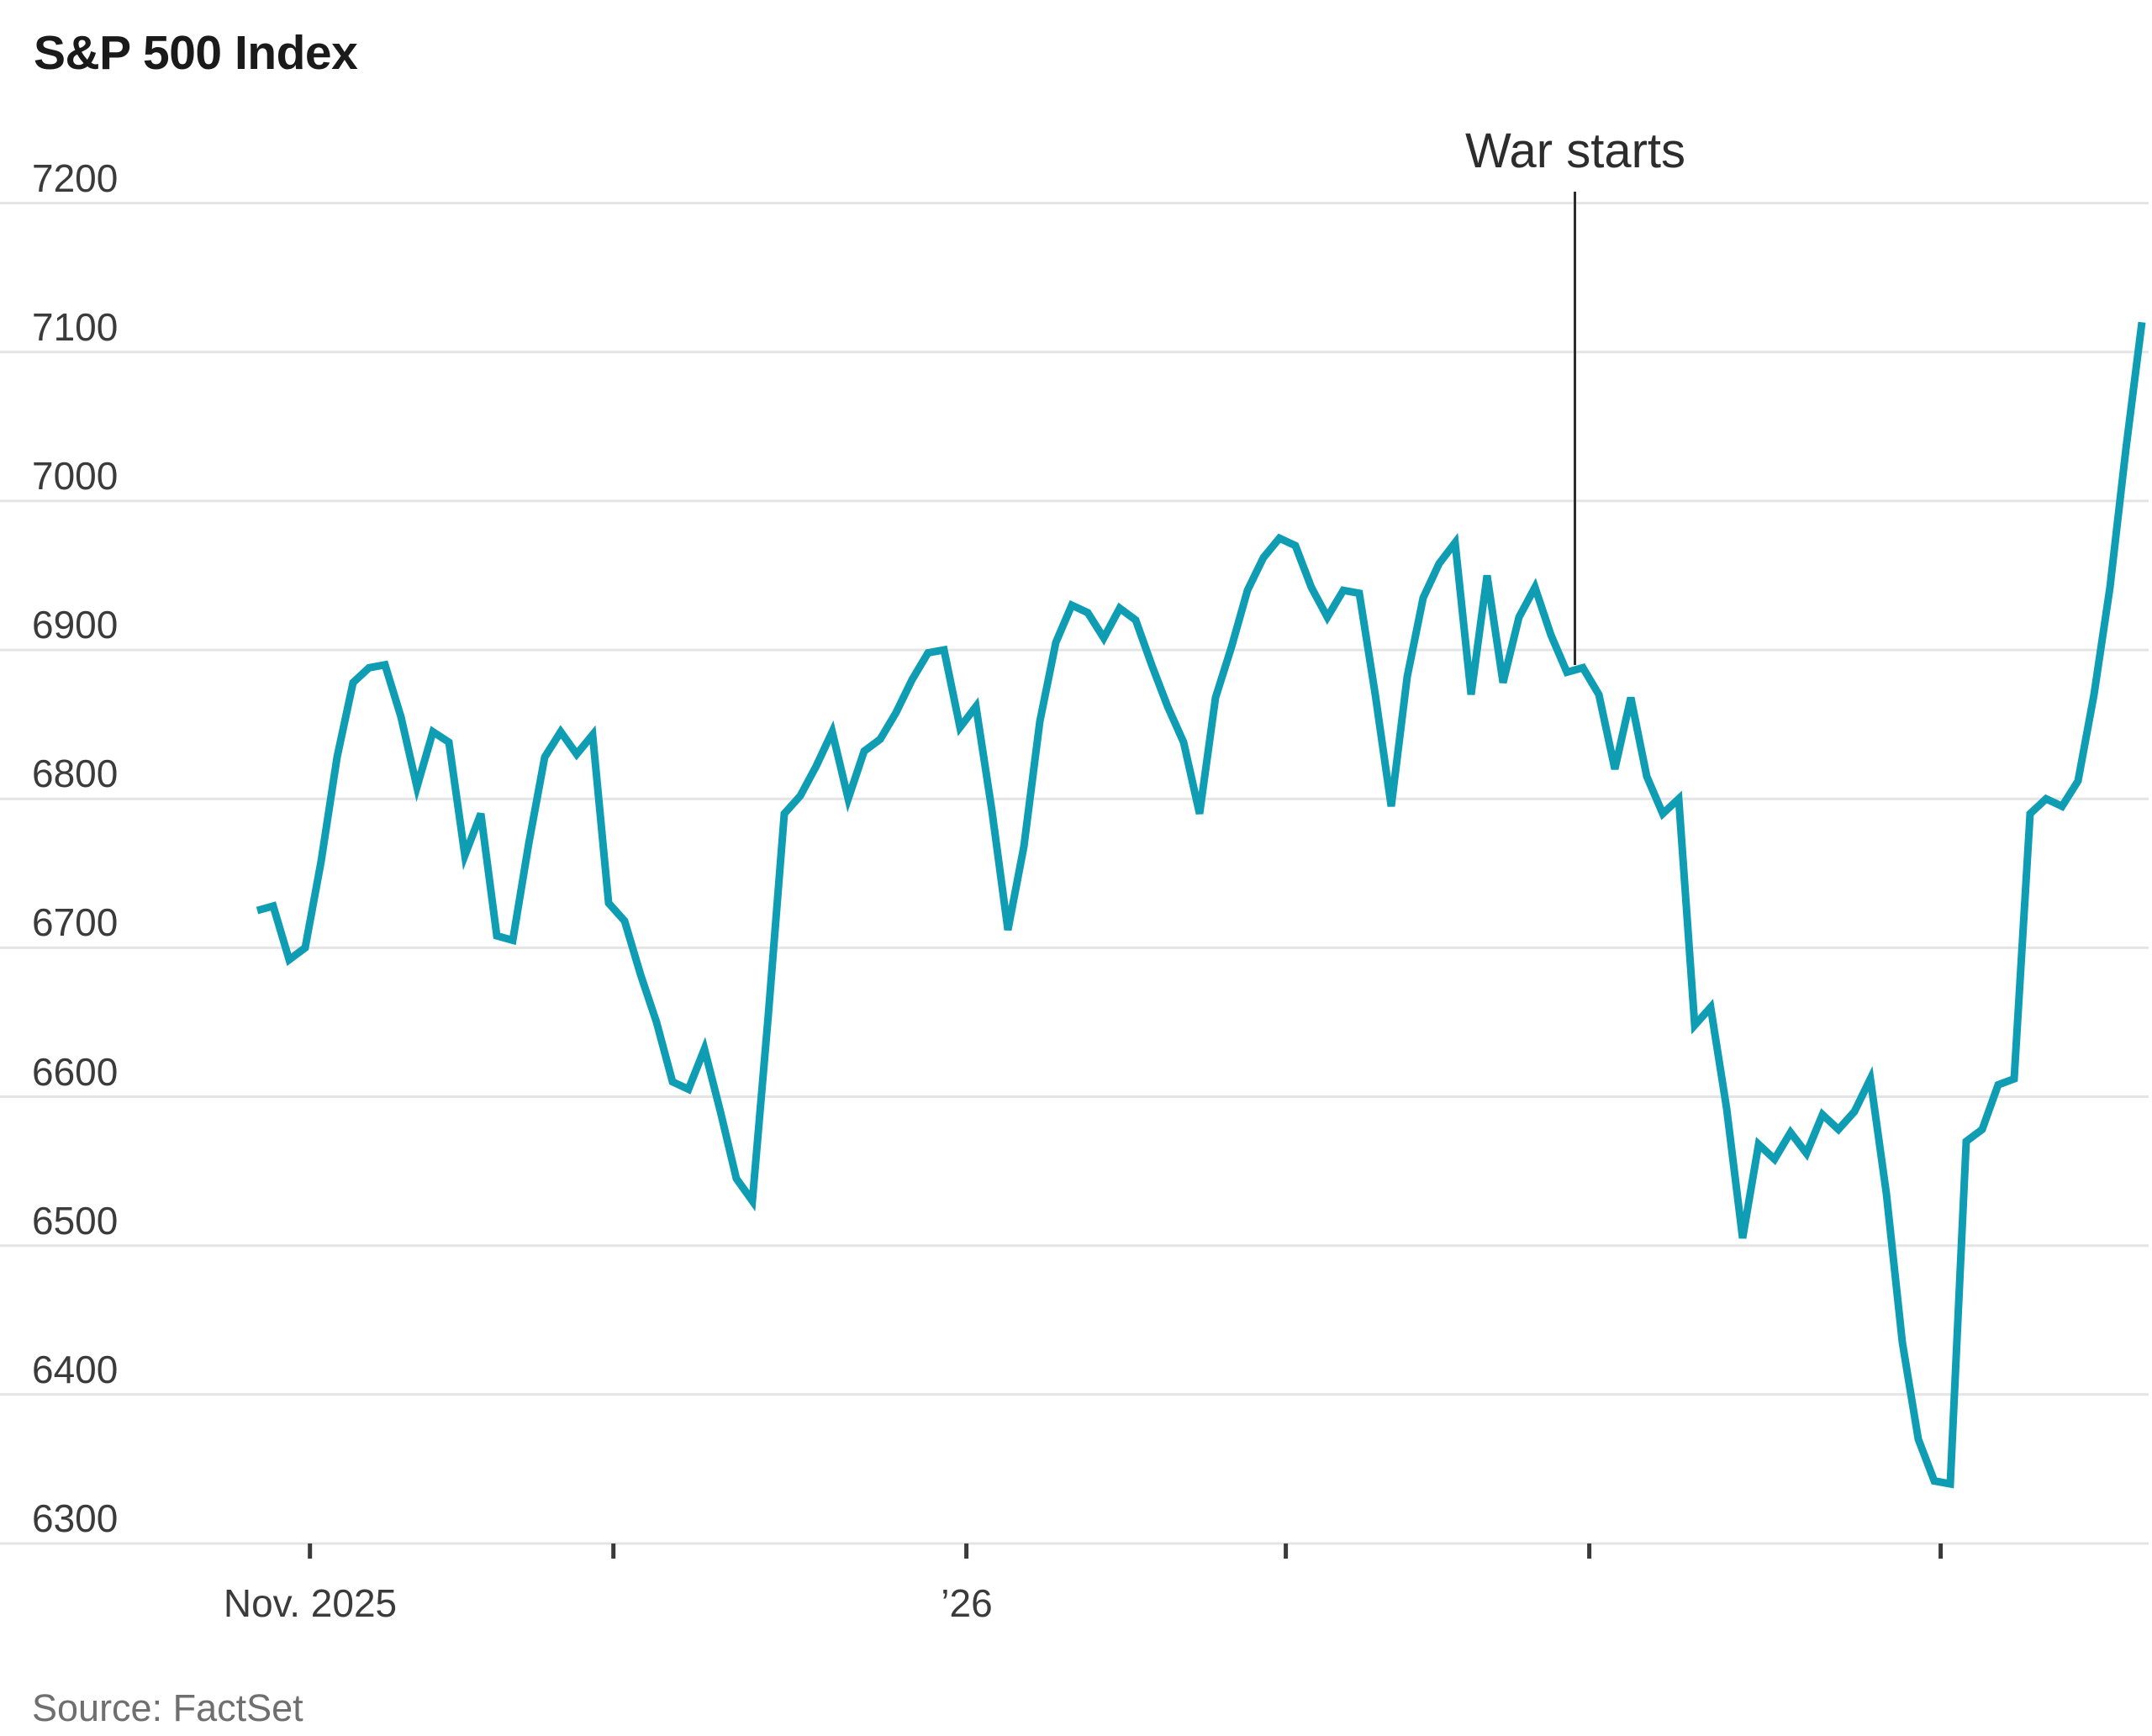  What do you see at coordinates (75, 1221) in the screenshot?
I see `y-axis-label-6500: 6500` at bounding box center [75, 1221].